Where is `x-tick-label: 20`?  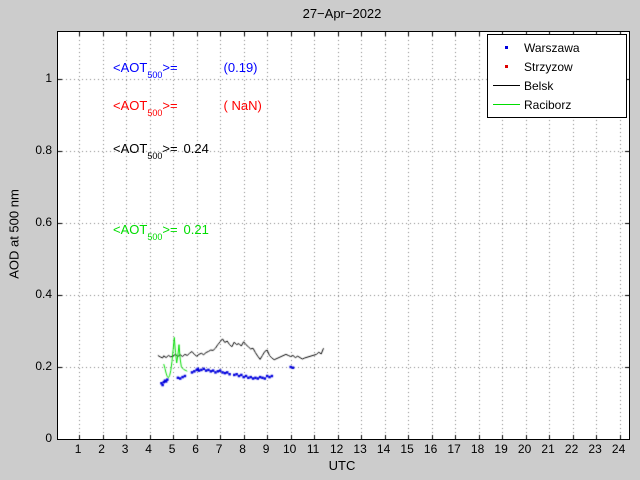
x-tick-label: 20 is located at coordinates (524, 449).